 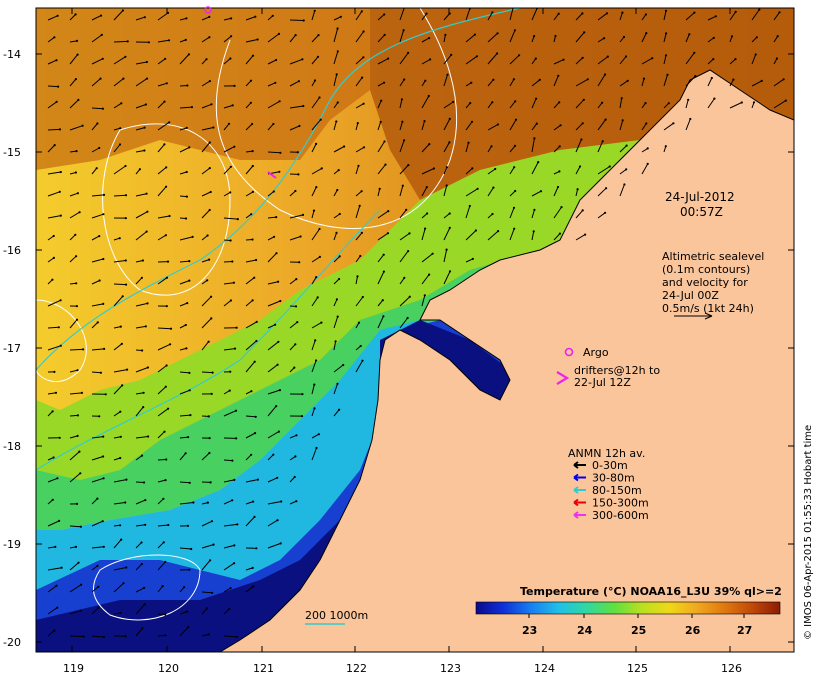 I want to click on colorbar-ticks: 23 24 25 26 27, so click(x=637, y=625).